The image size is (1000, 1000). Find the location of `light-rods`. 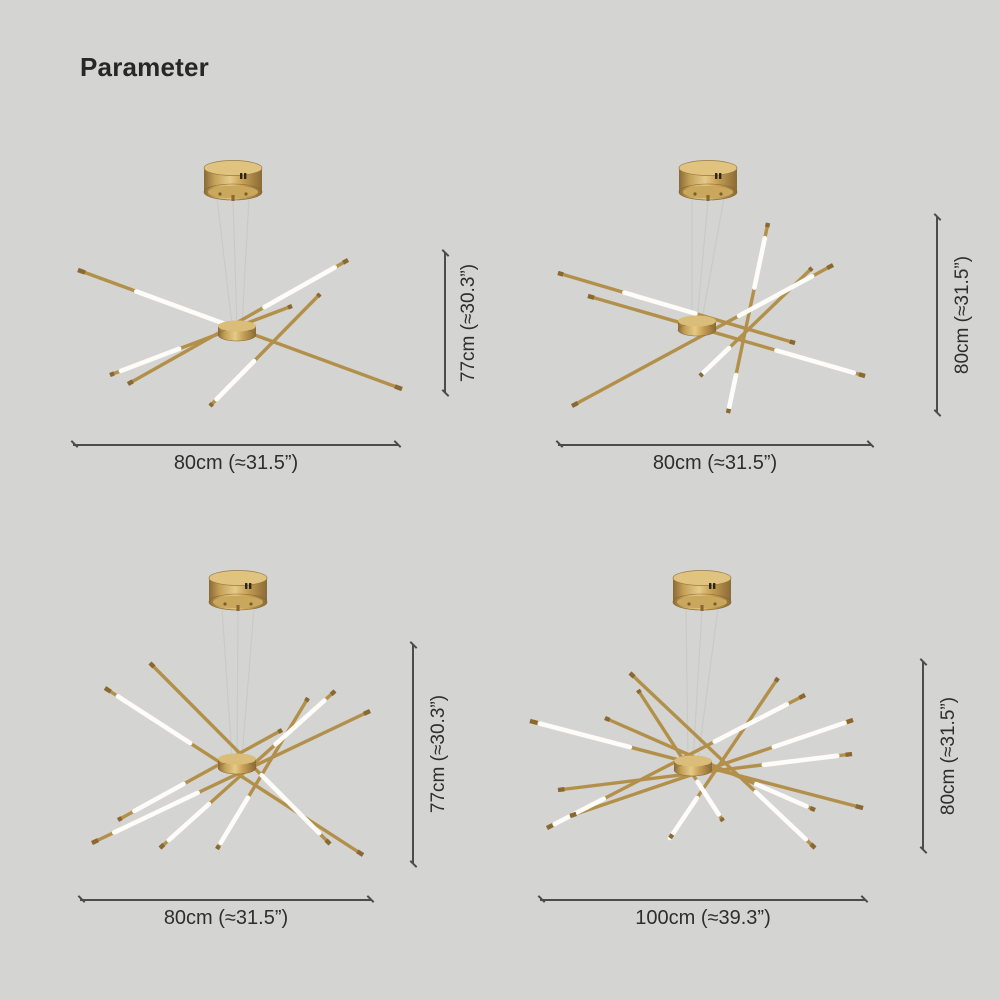

light-rods is located at coordinates (711, 318).